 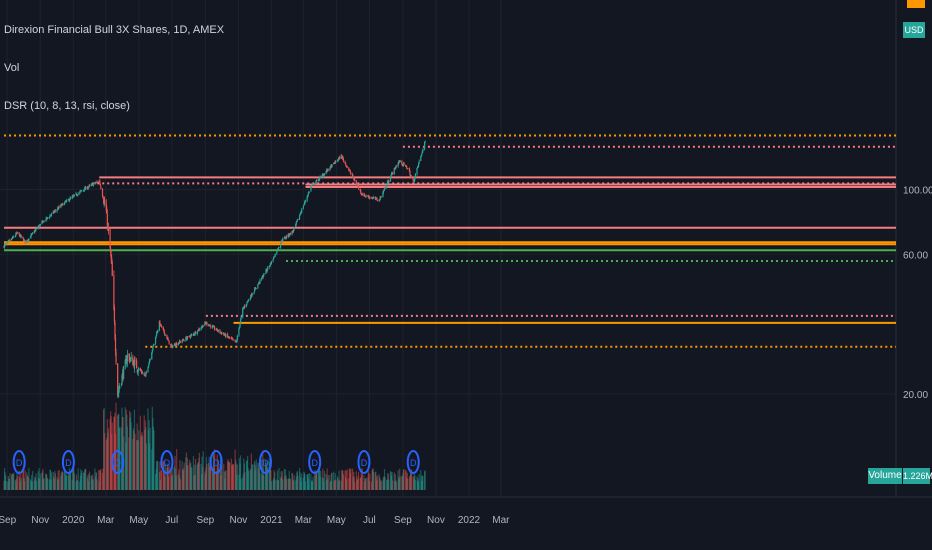 What do you see at coordinates (914, 30) in the screenshot?
I see `currency-badge: USD` at bounding box center [914, 30].